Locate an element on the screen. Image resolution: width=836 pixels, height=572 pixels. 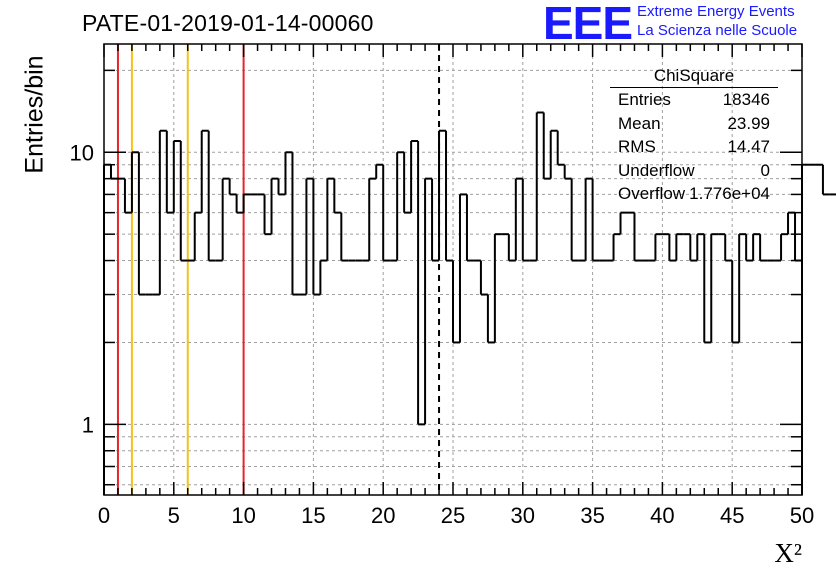
x-tick-label: 0 is located at coordinates (104, 515).